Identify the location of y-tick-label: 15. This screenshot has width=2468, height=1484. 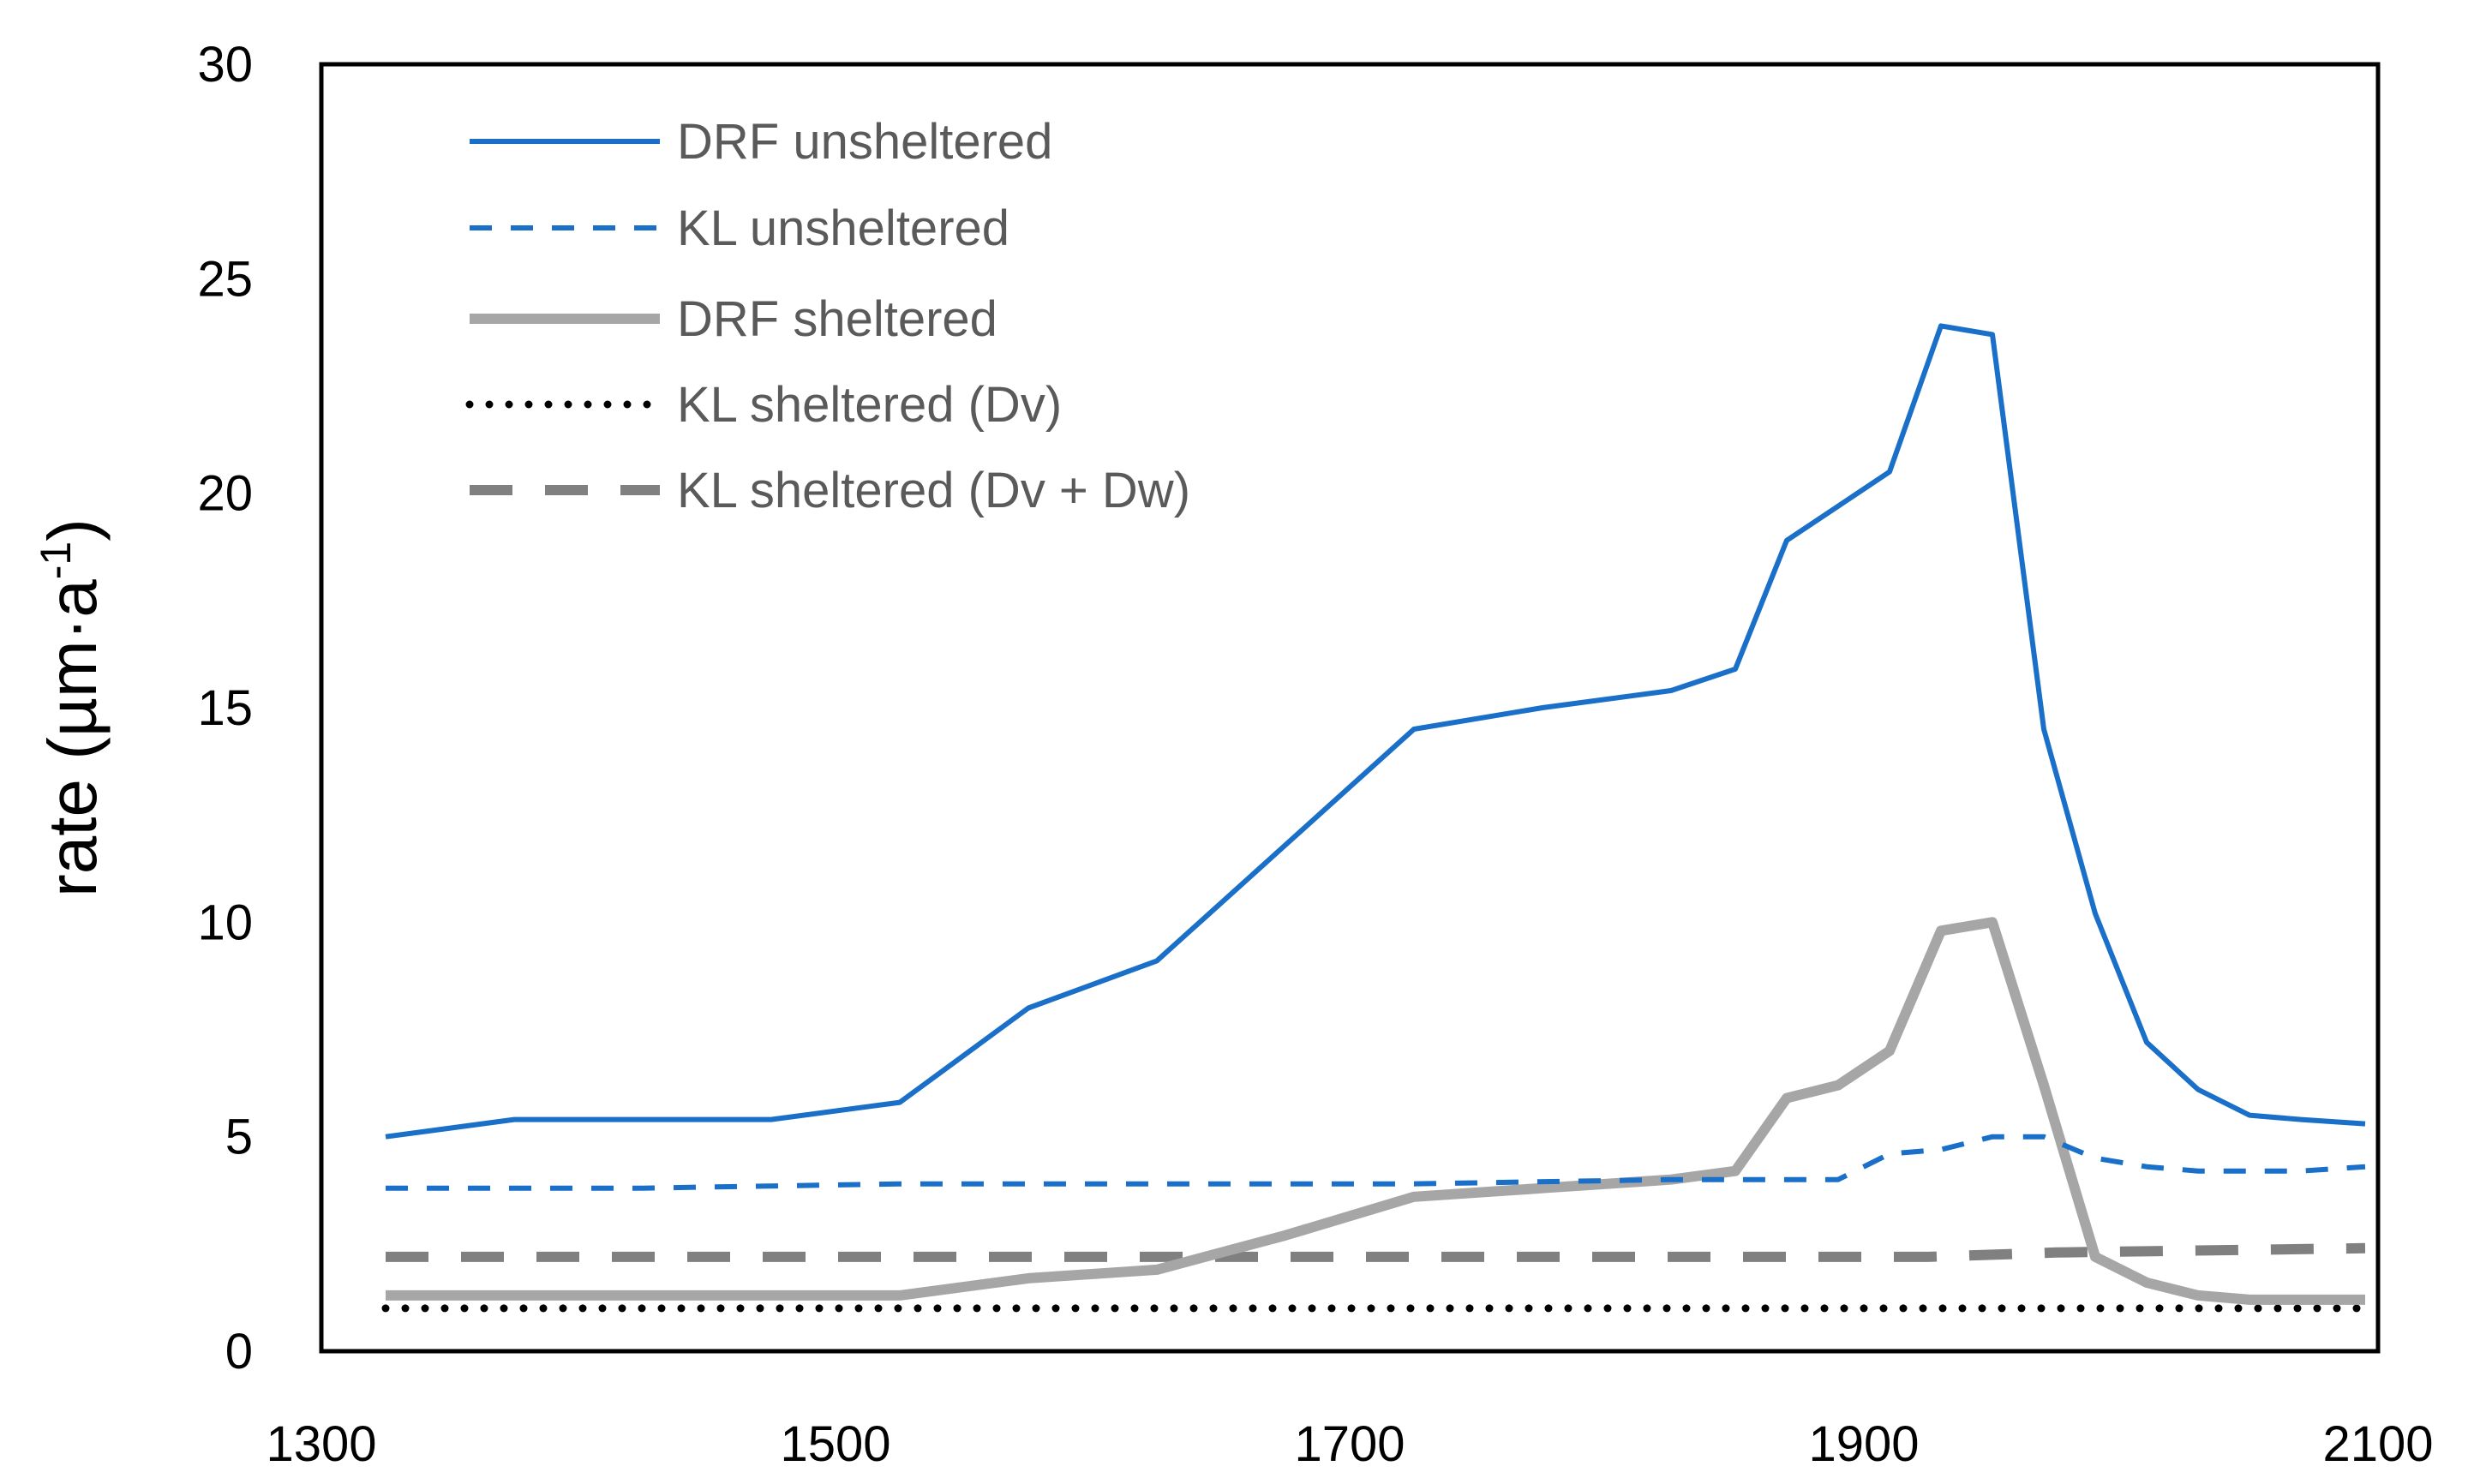
(225, 708).